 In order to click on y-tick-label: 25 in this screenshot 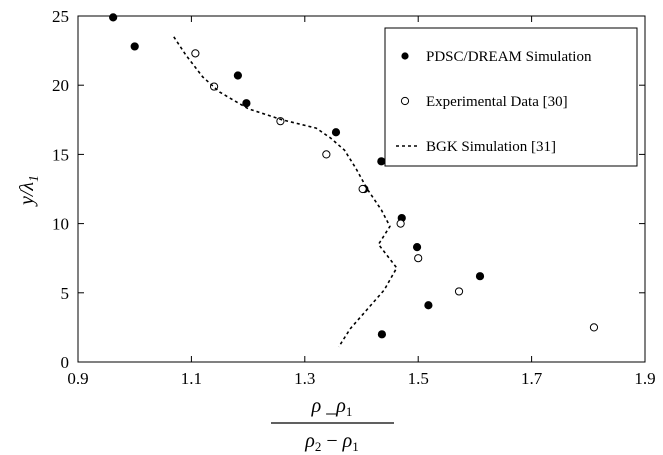, I will do `click(60, 16)`.